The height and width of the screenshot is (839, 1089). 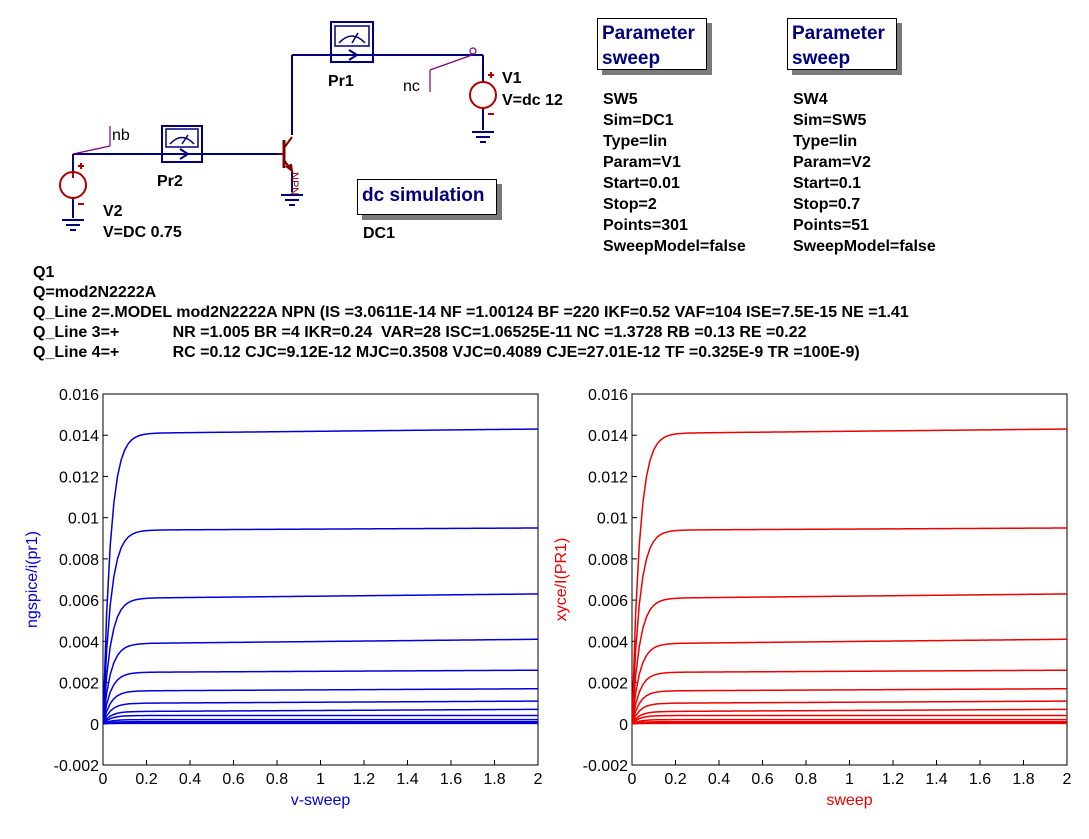 I want to click on current-probe-pr2-icon, so click(x=182, y=144).